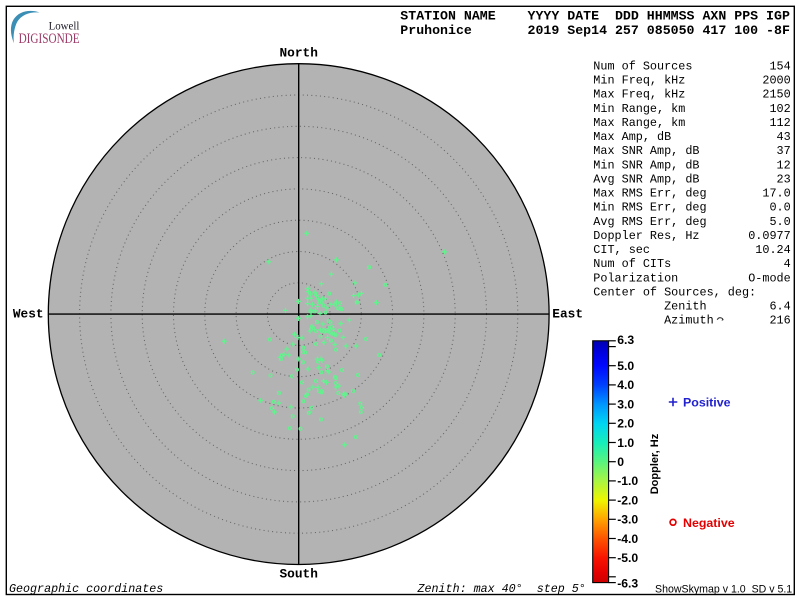 This screenshot has width=800, height=600. I want to click on svg-text: Min RMS Err, deg, so click(649, 208).